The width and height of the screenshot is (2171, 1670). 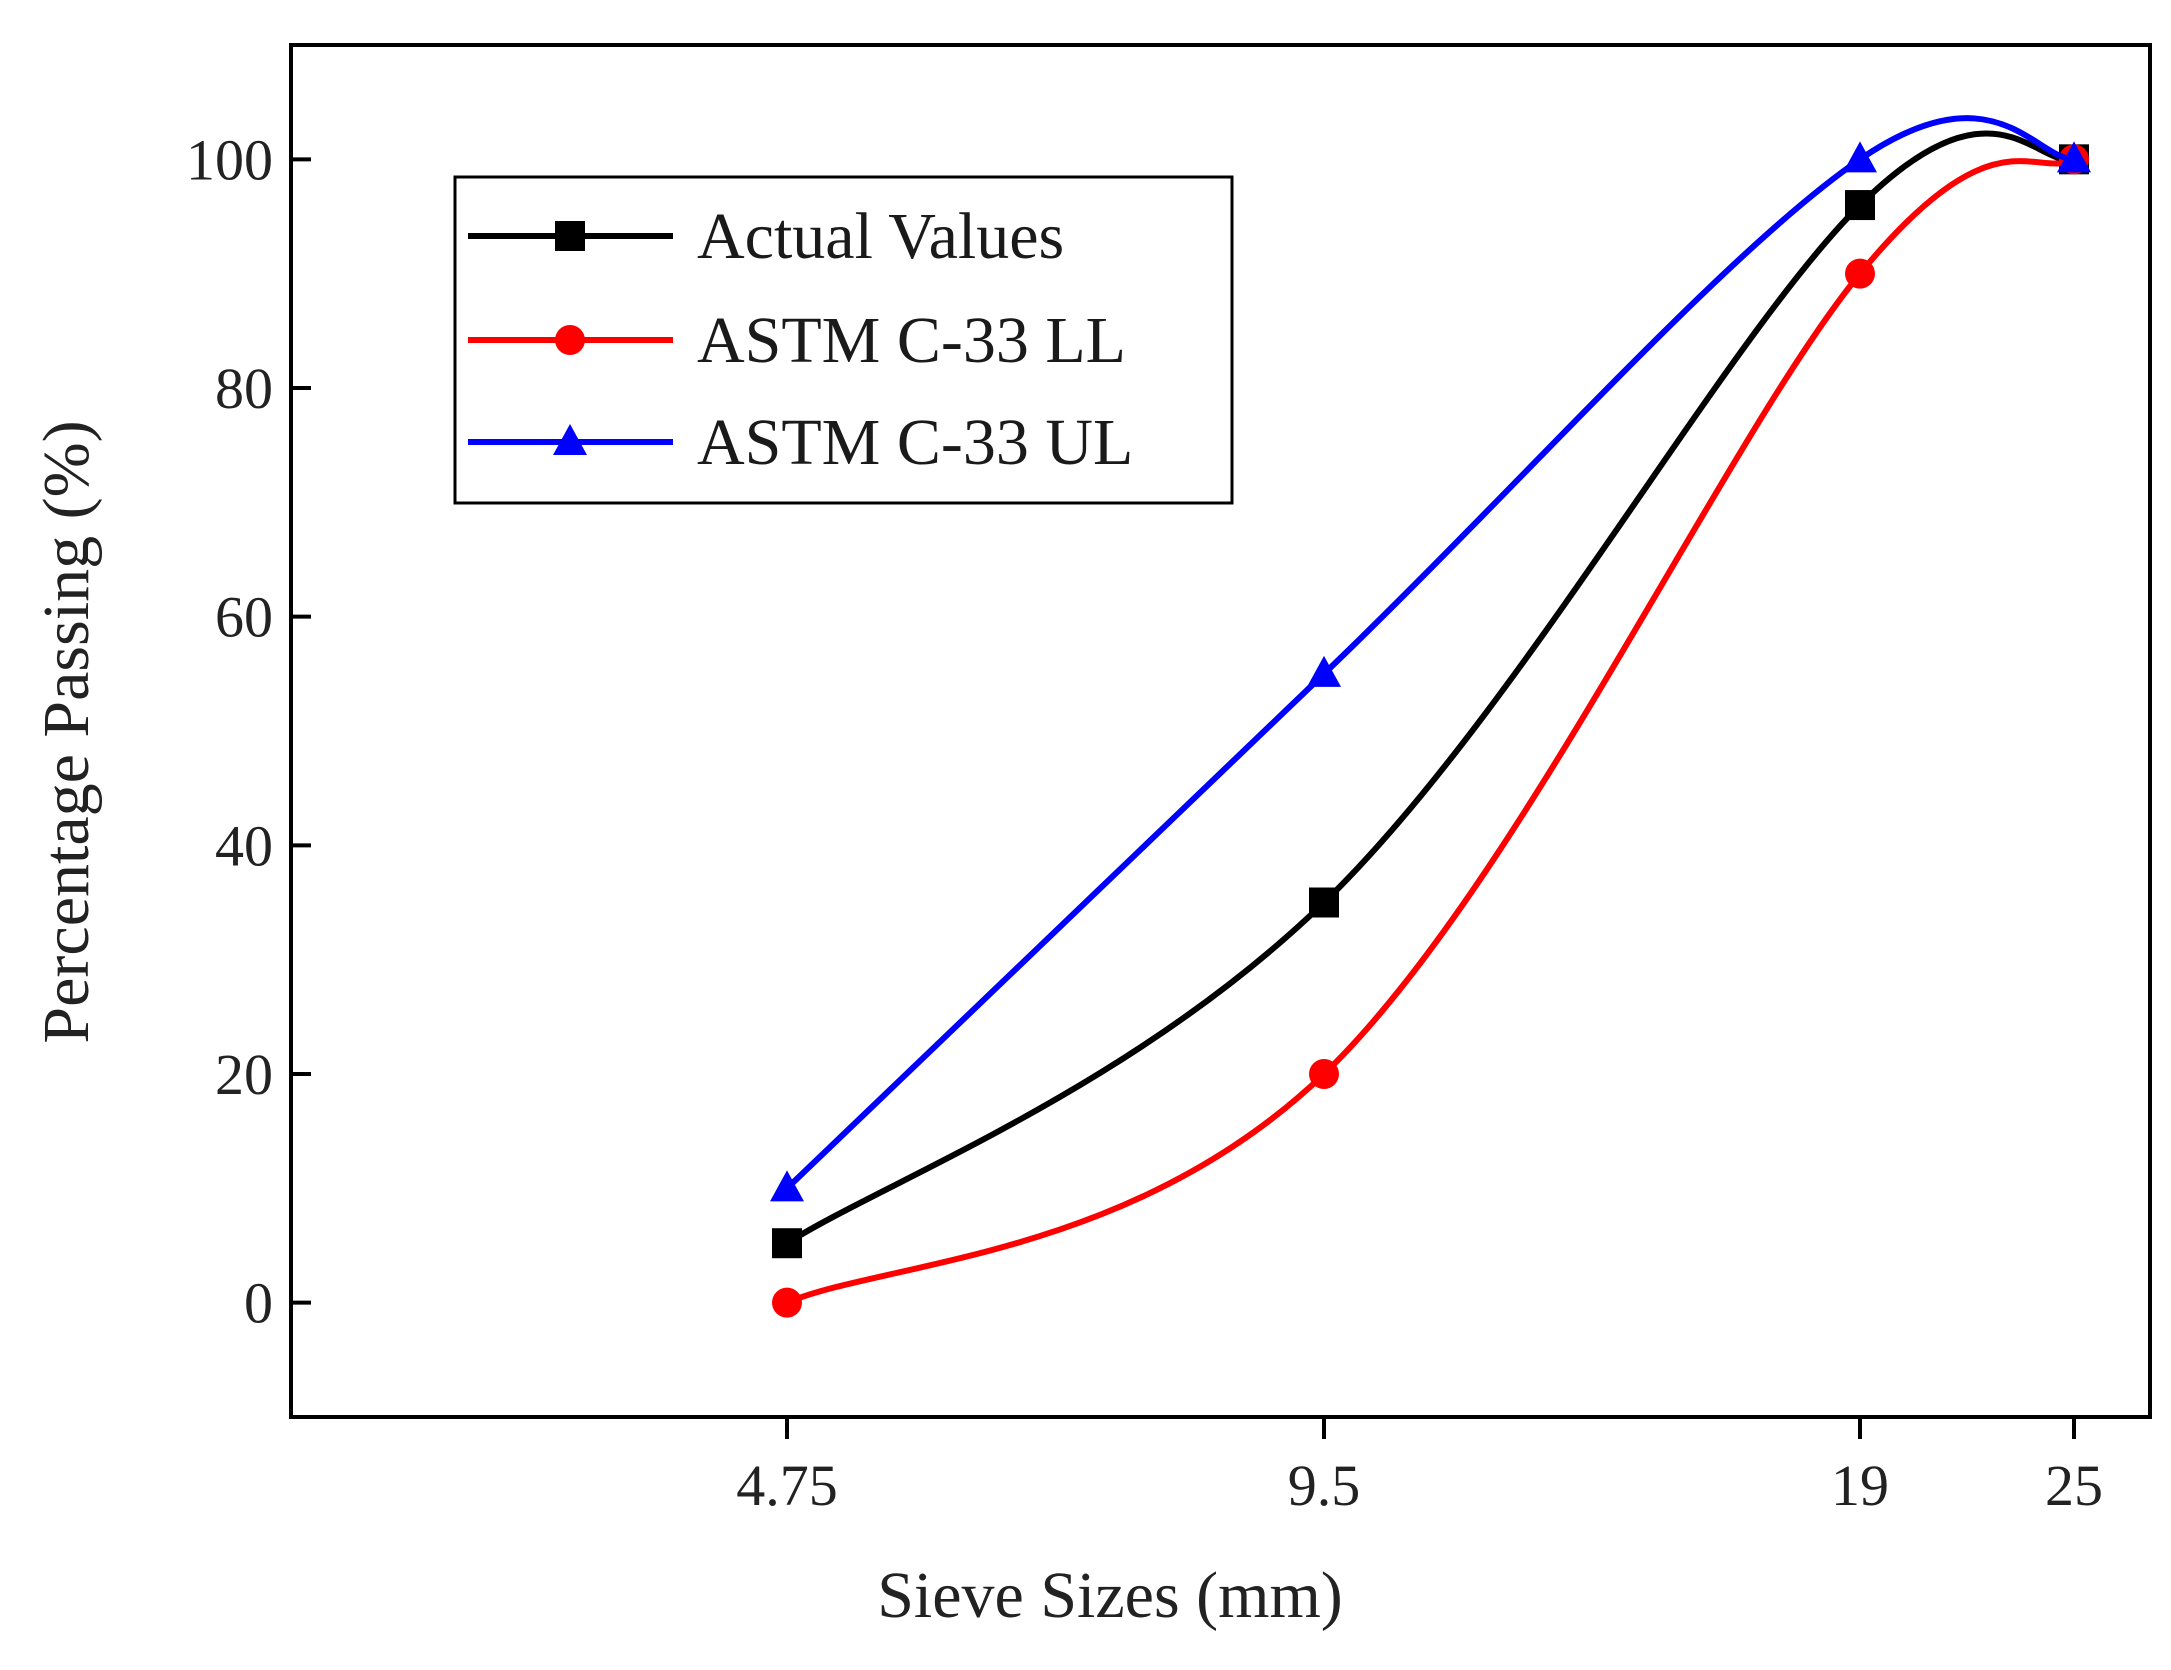 What do you see at coordinates (1860, 1485) in the screenshot?
I see `x-tick-label: 19` at bounding box center [1860, 1485].